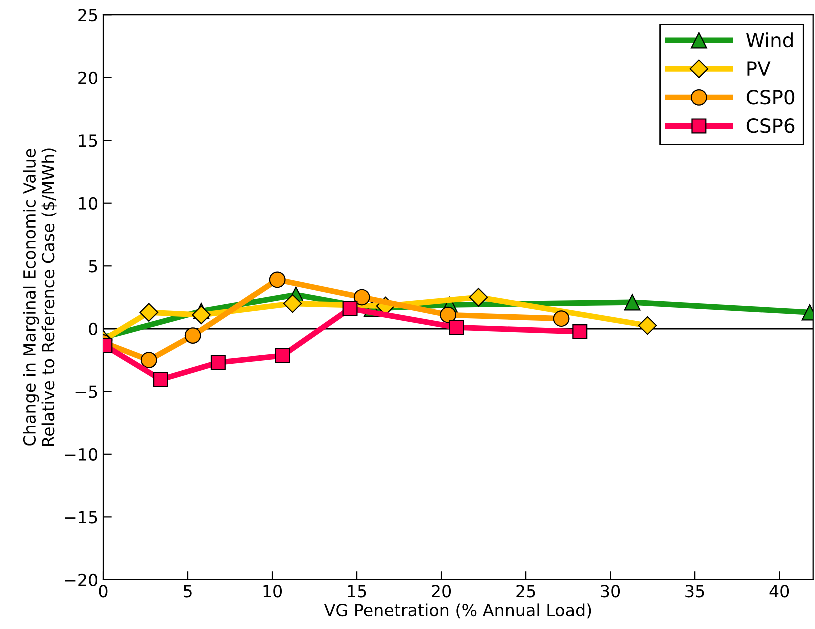 The image size is (815, 629). What do you see at coordinates (458, 611) in the screenshot?
I see `x-axis-title: VG Penetration (% Annual Load)` at bounding box center [458, 611].